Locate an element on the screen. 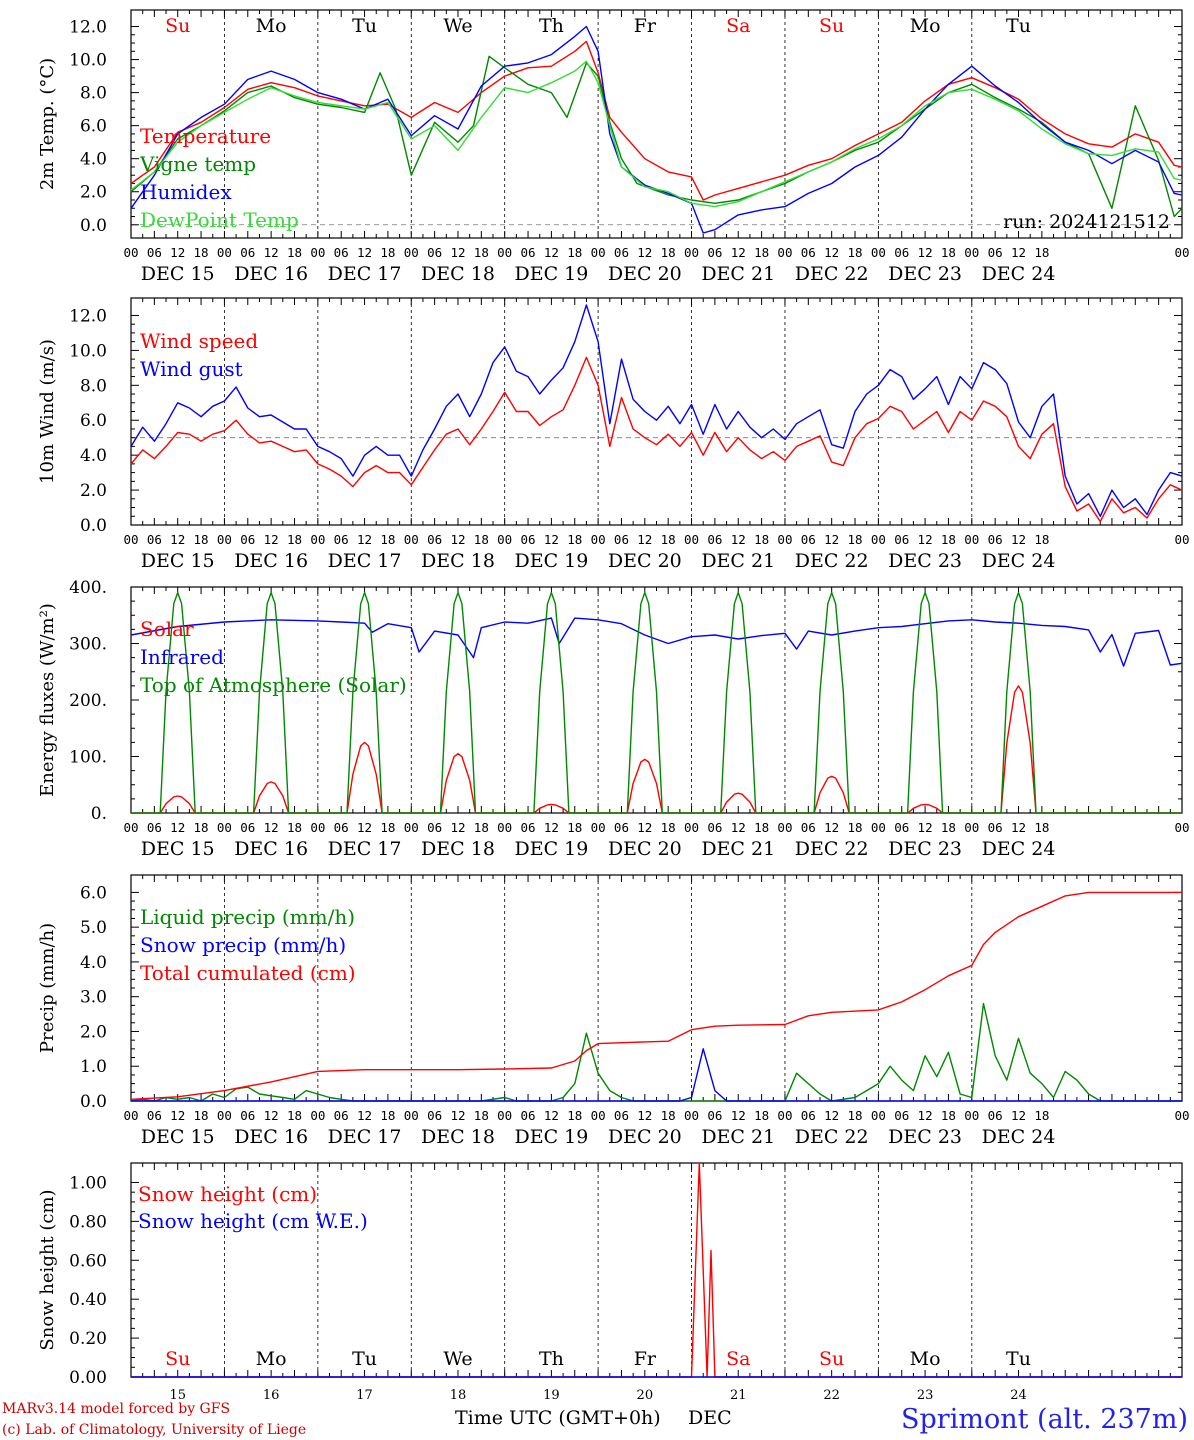  y-tick-label: 2.0 is located at coordinates (93, 491).